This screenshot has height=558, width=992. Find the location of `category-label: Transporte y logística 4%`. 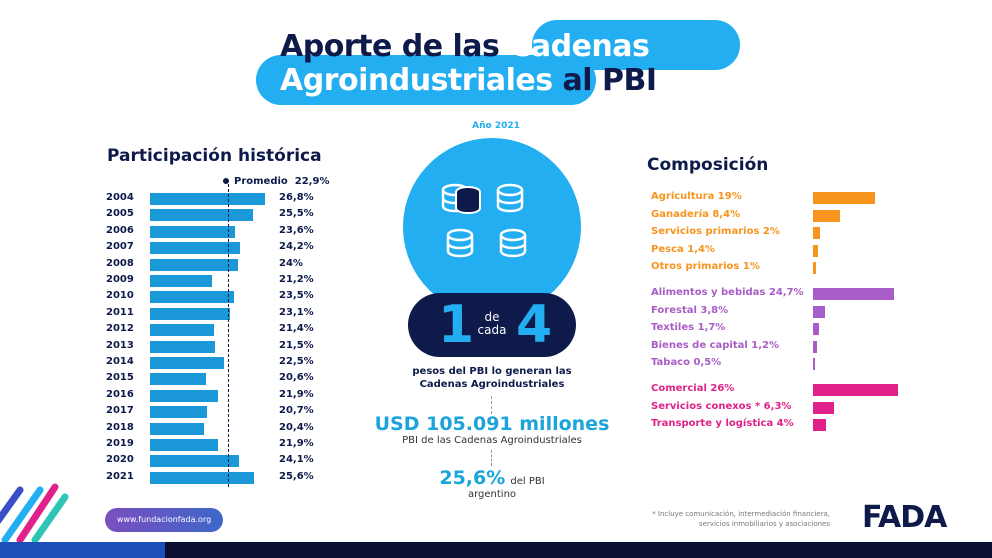

category-label: Transporte y logística 4% is located at coordinates (722, 423).